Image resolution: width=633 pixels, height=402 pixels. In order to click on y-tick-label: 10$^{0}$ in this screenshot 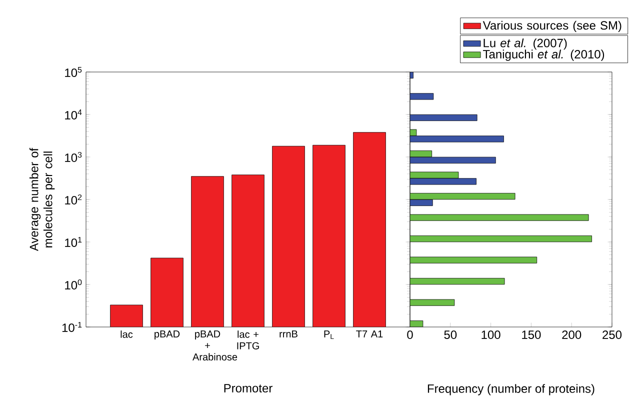, I will do `click(73, 284)`.